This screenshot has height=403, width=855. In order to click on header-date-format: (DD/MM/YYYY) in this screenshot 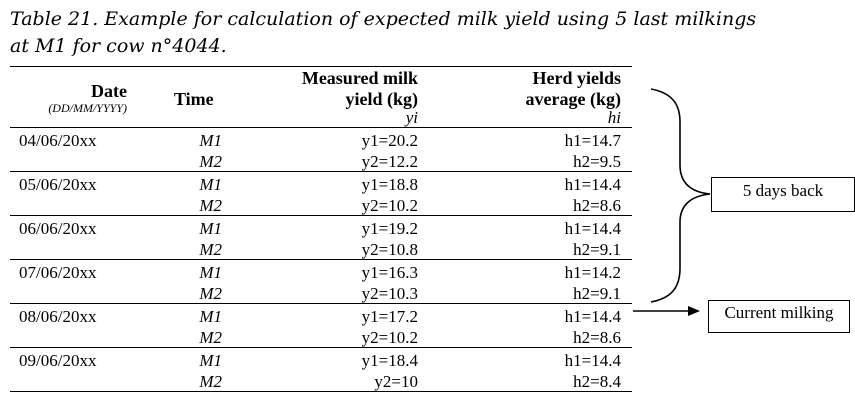, I will do `click(87, 108)`.